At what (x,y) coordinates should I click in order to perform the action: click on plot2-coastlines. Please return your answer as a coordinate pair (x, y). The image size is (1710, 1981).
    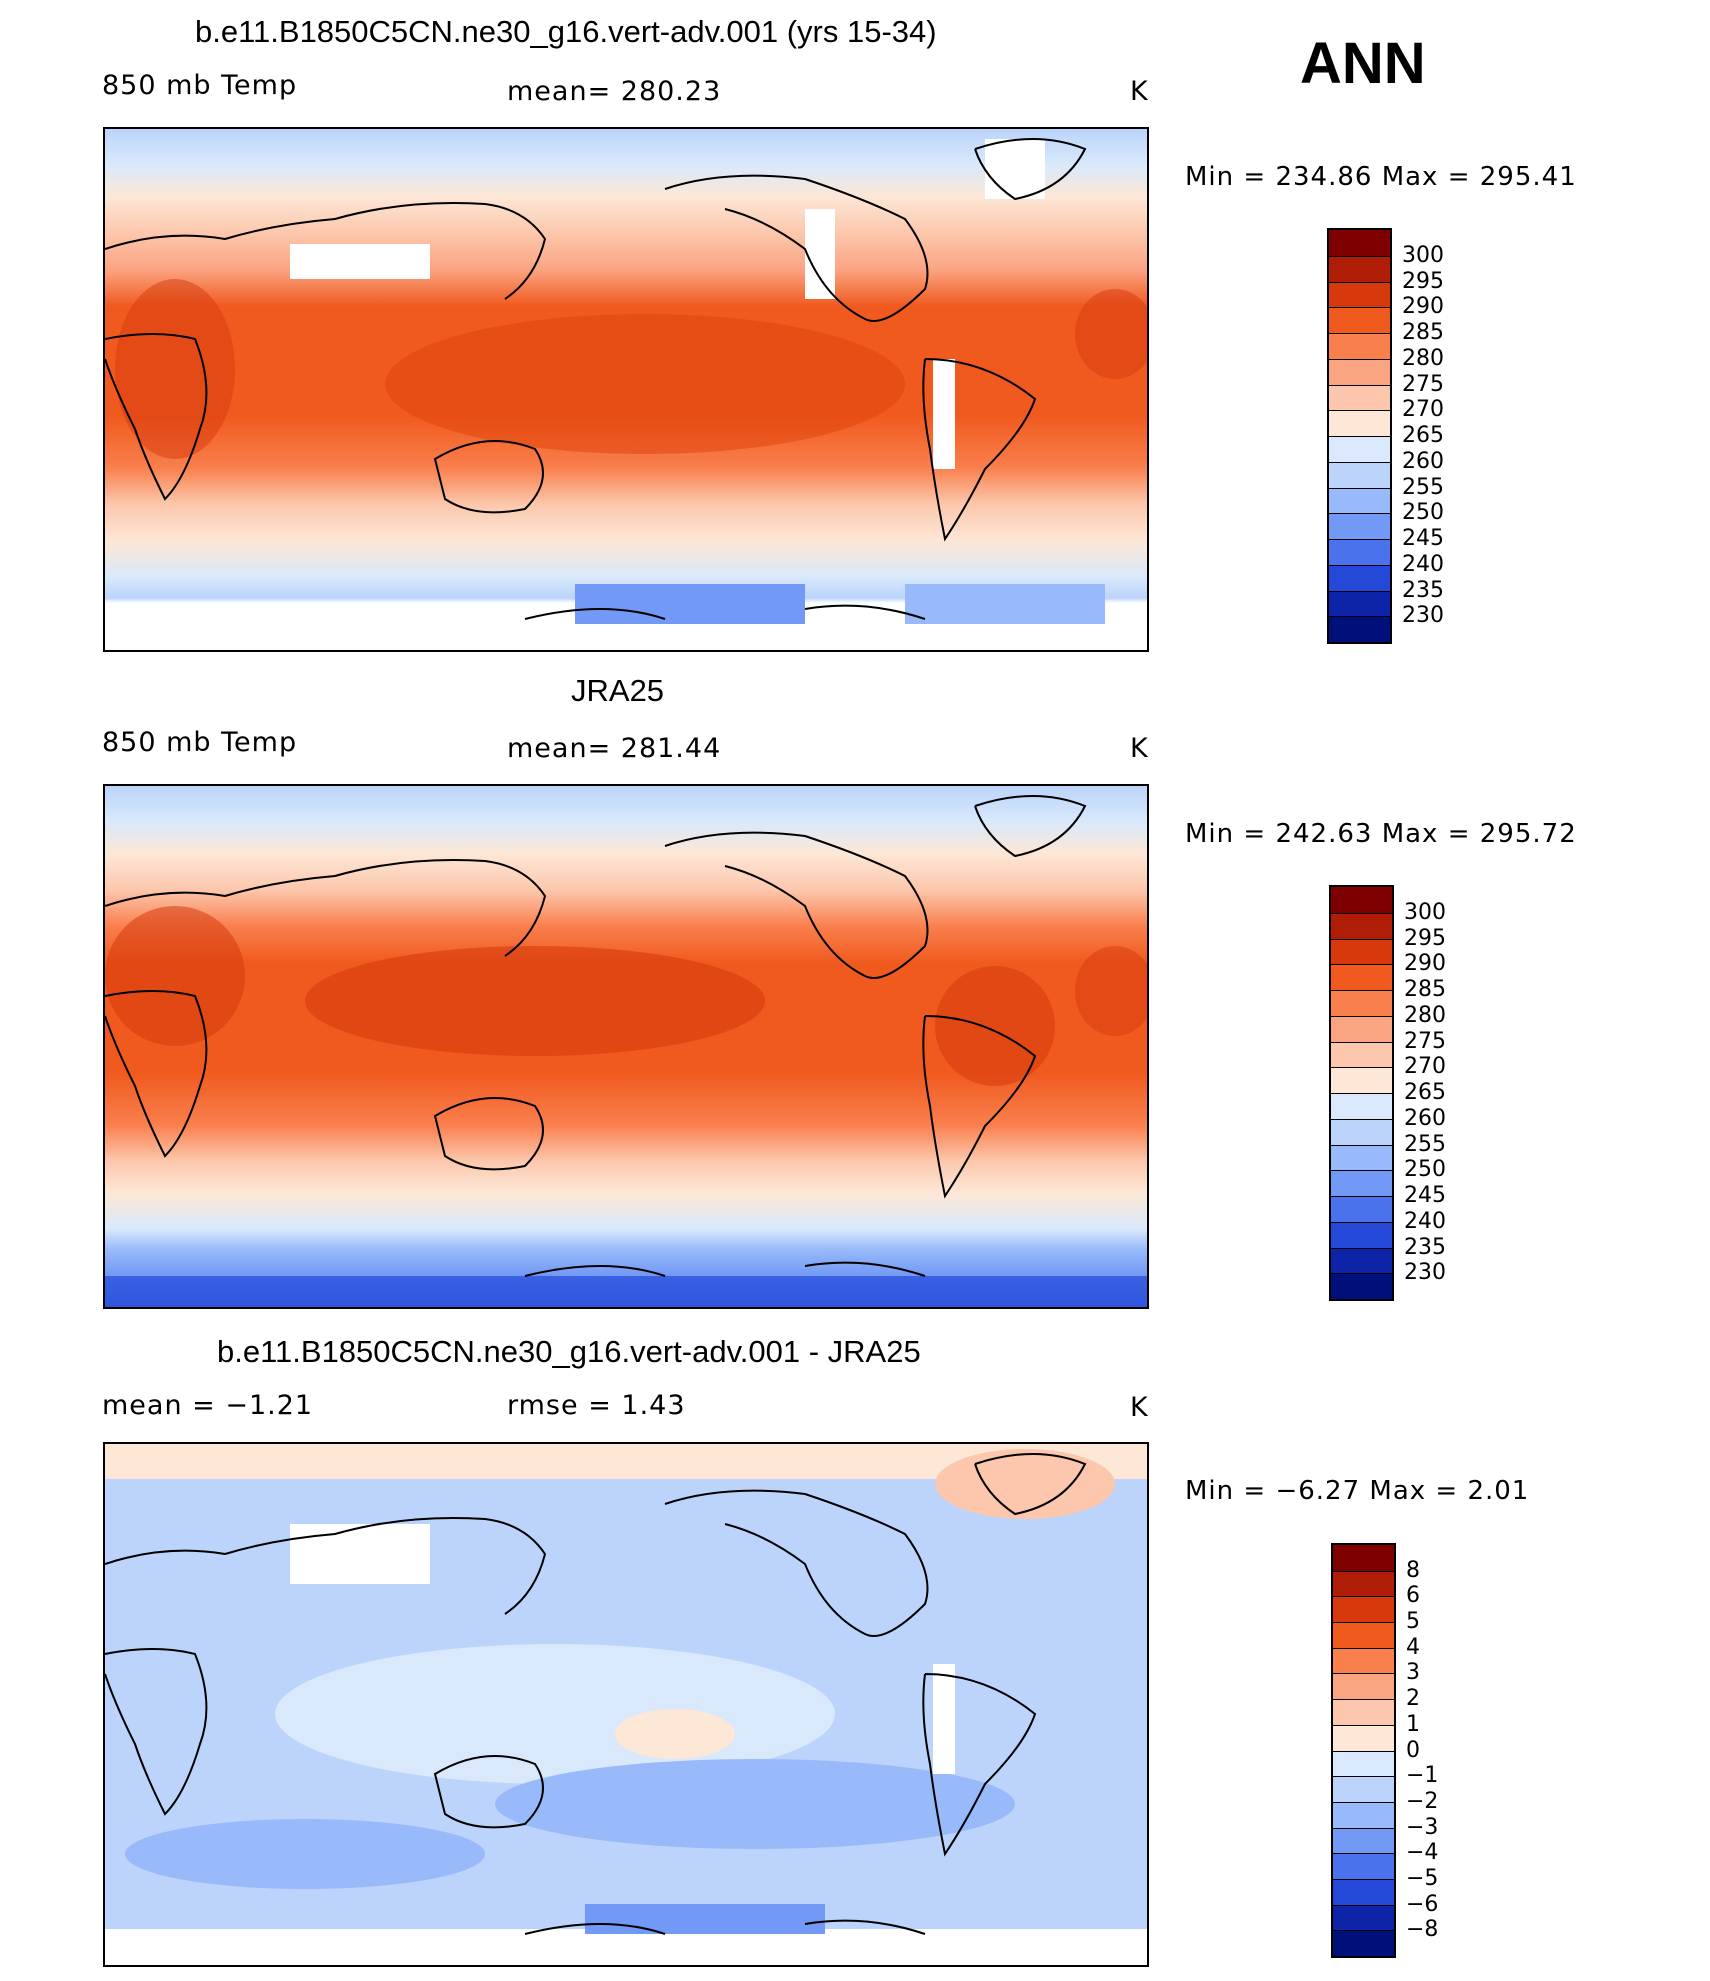
    Looking at the image, I should click on (596, 1036).